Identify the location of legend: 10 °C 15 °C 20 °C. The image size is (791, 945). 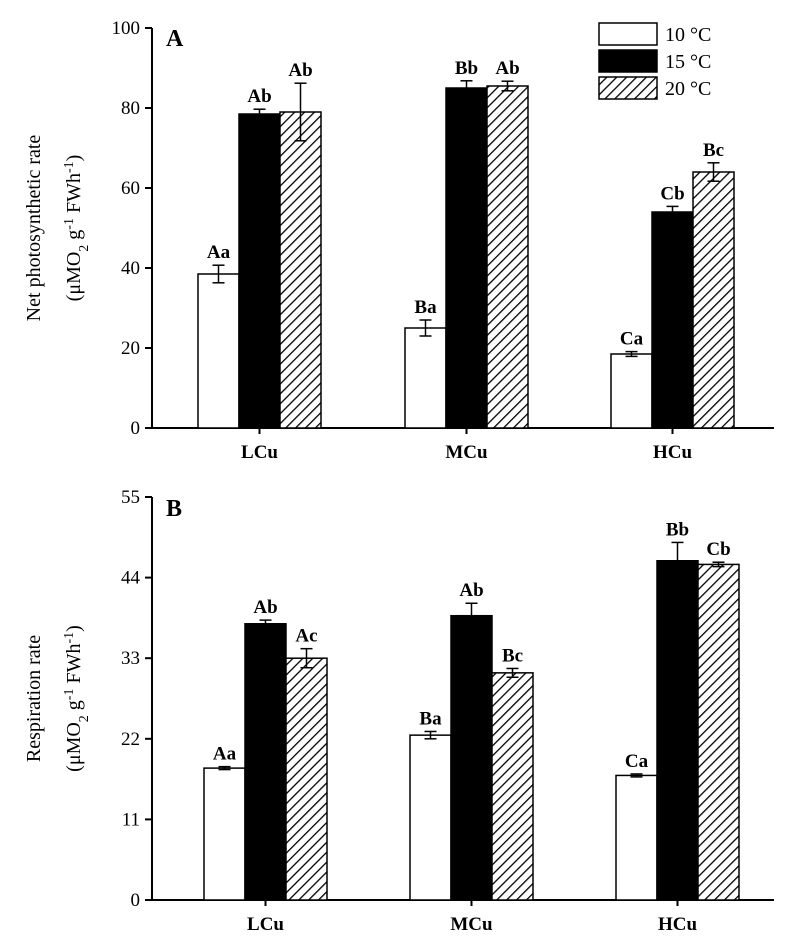
(654, 61).